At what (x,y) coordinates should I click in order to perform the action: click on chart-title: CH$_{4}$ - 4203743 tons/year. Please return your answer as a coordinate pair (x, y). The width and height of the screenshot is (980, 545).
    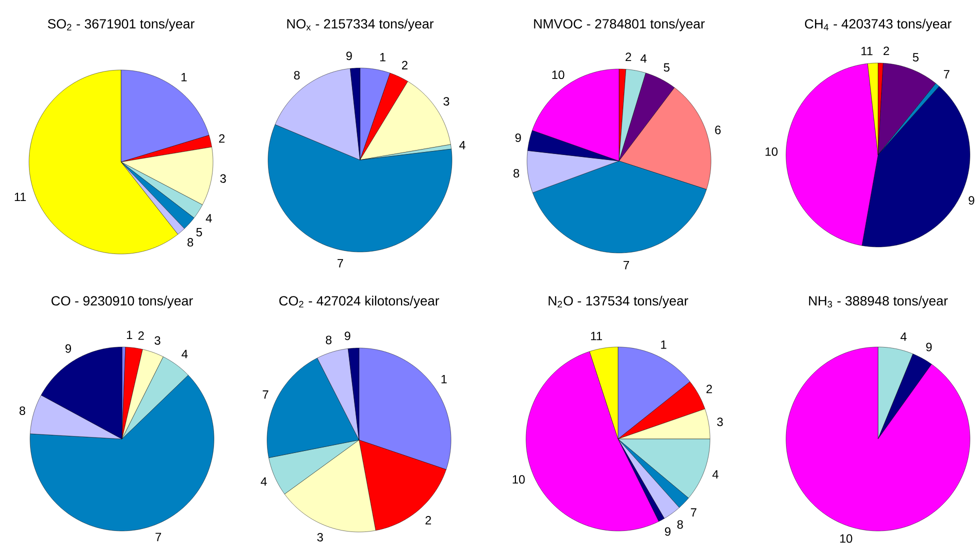
    Looking at the image, I should click on (878, 25).